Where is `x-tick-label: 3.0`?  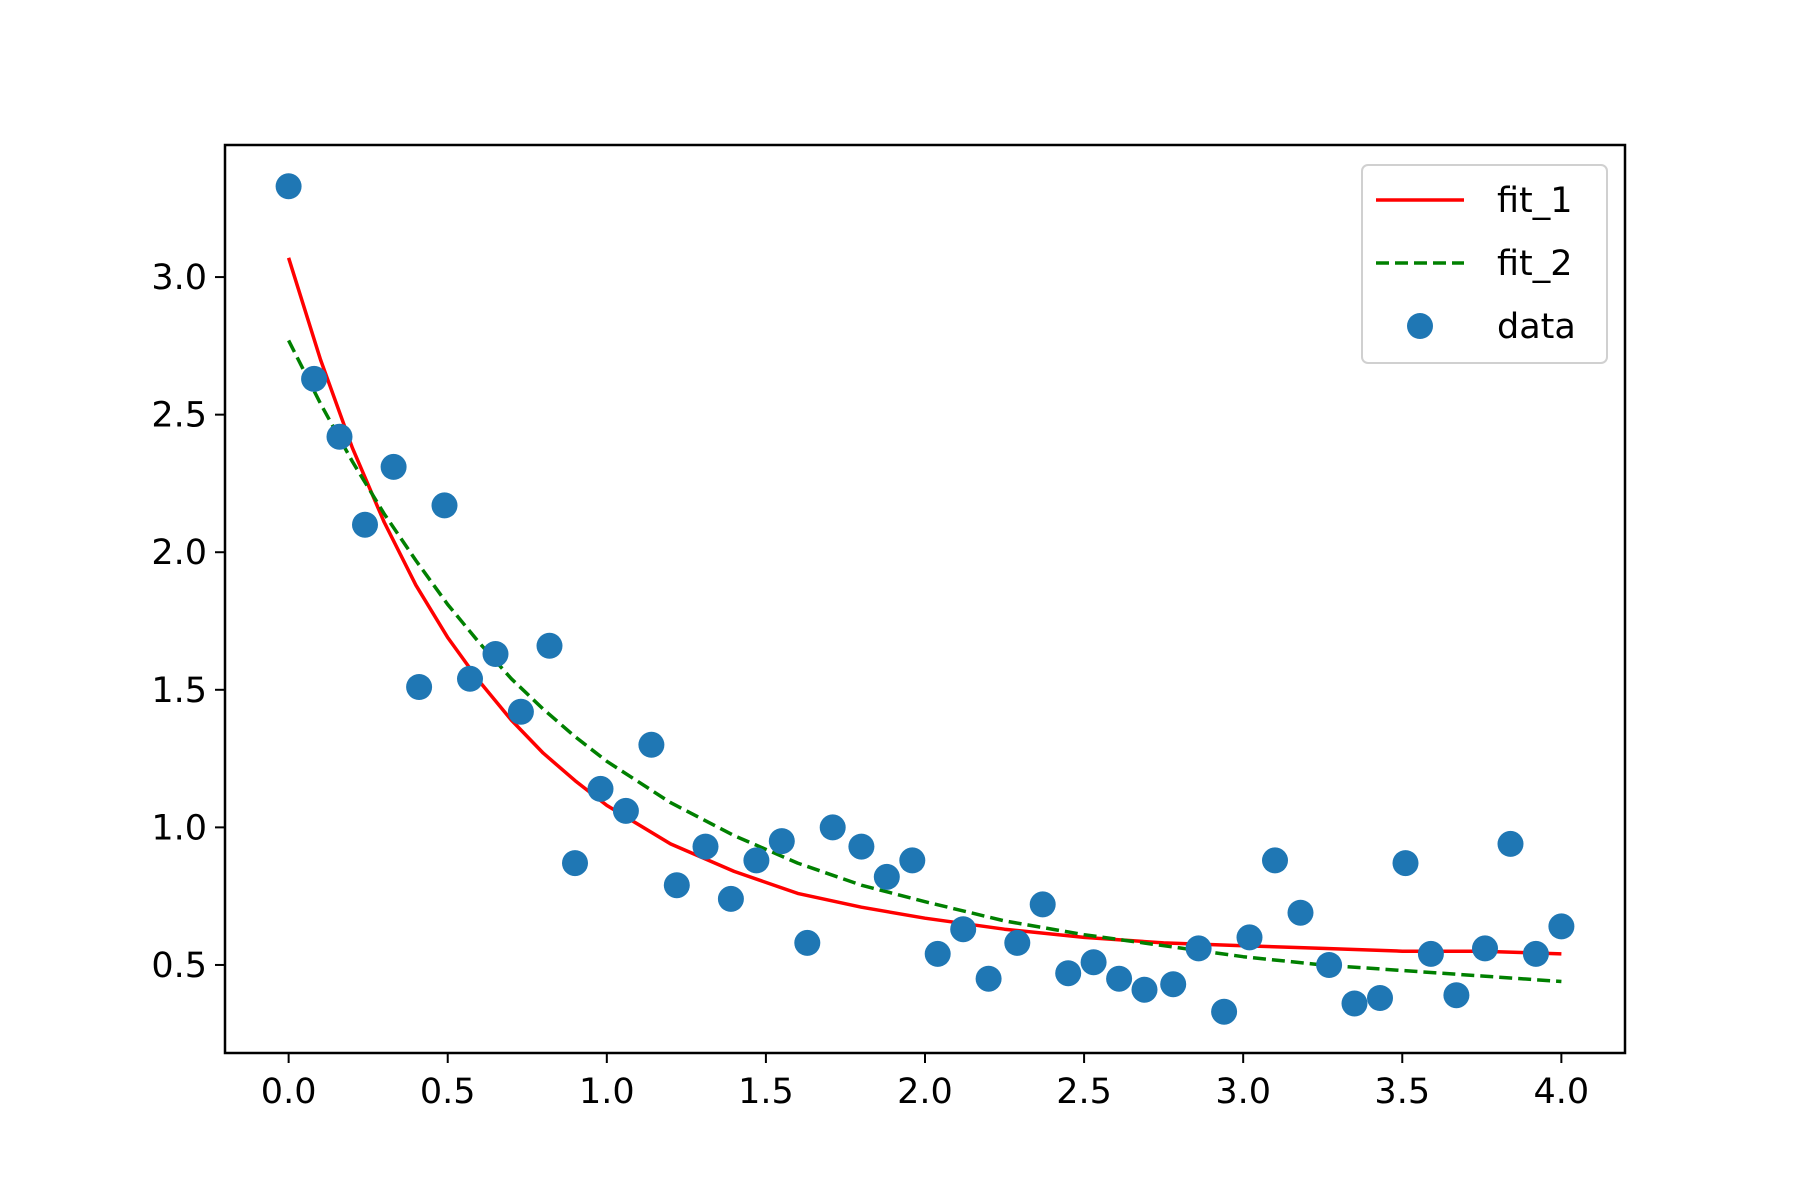
x-tick-label: 3.0 is located at coordinates (1243, 1092).